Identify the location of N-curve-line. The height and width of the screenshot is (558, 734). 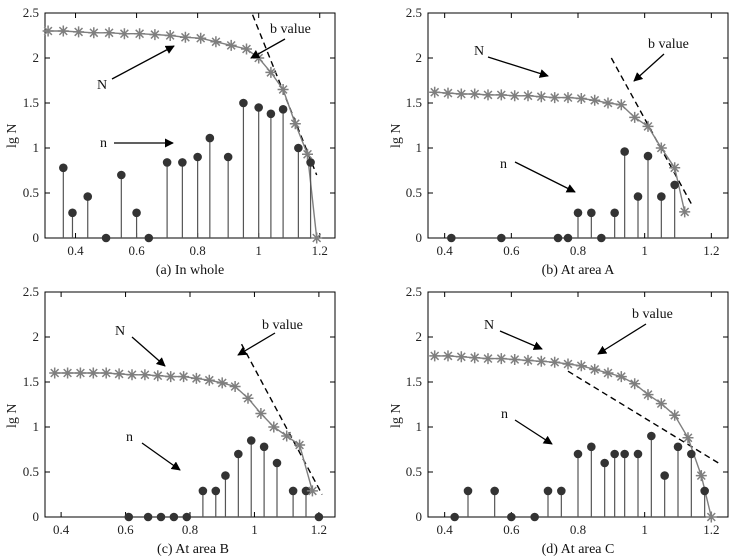
(573, 436).